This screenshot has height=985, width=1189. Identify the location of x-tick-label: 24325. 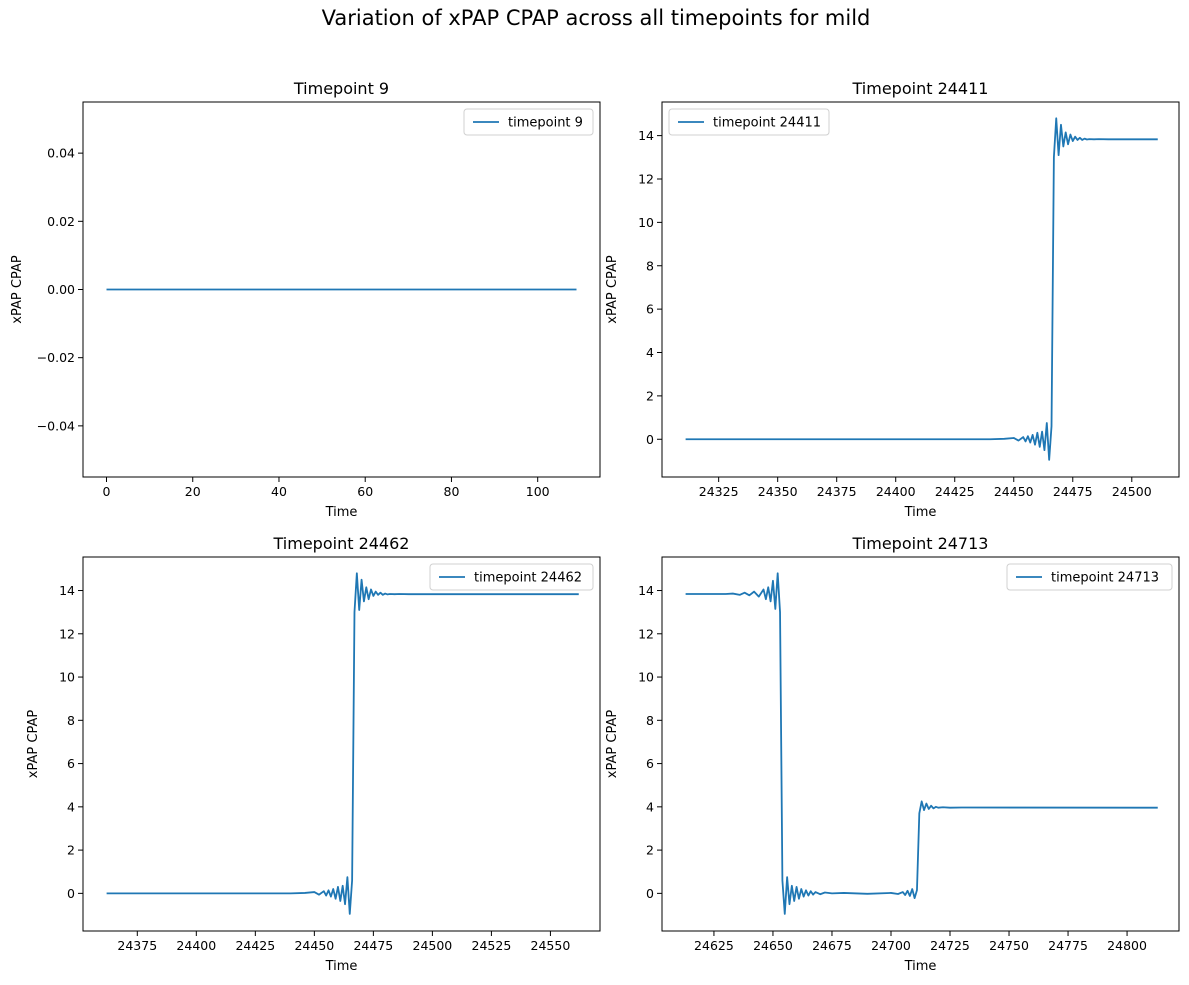
(719, 491).